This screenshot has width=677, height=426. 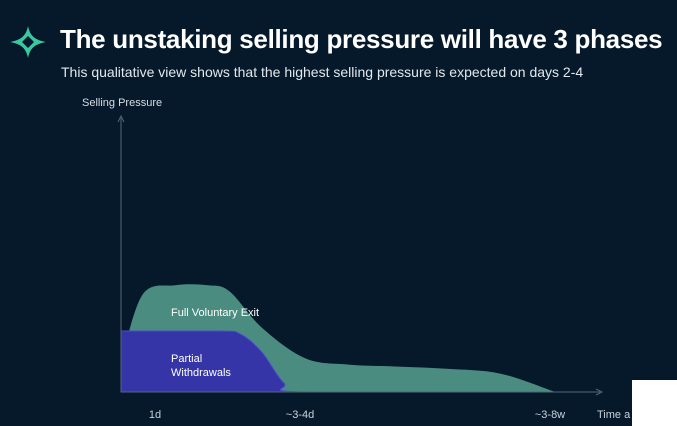 I want to click on x-tick-label-3-8w: ~3-8w, so click(x=550, y=415).